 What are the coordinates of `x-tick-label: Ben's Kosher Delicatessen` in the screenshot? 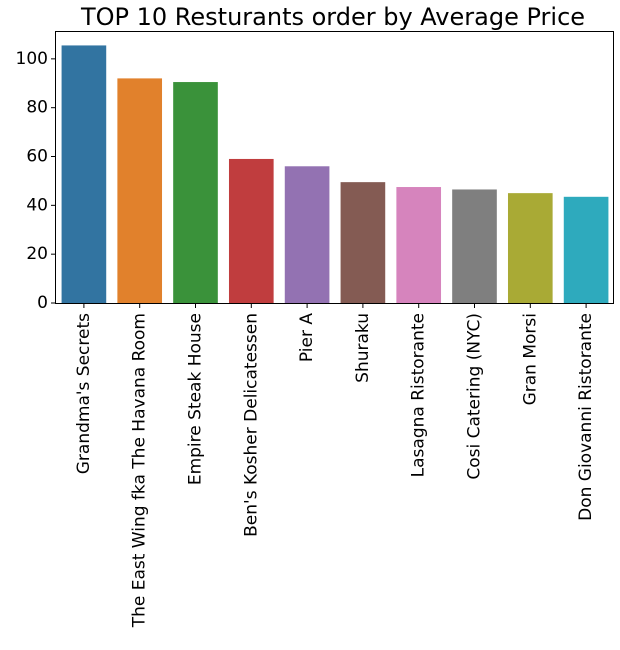 It's located at (251, 425).